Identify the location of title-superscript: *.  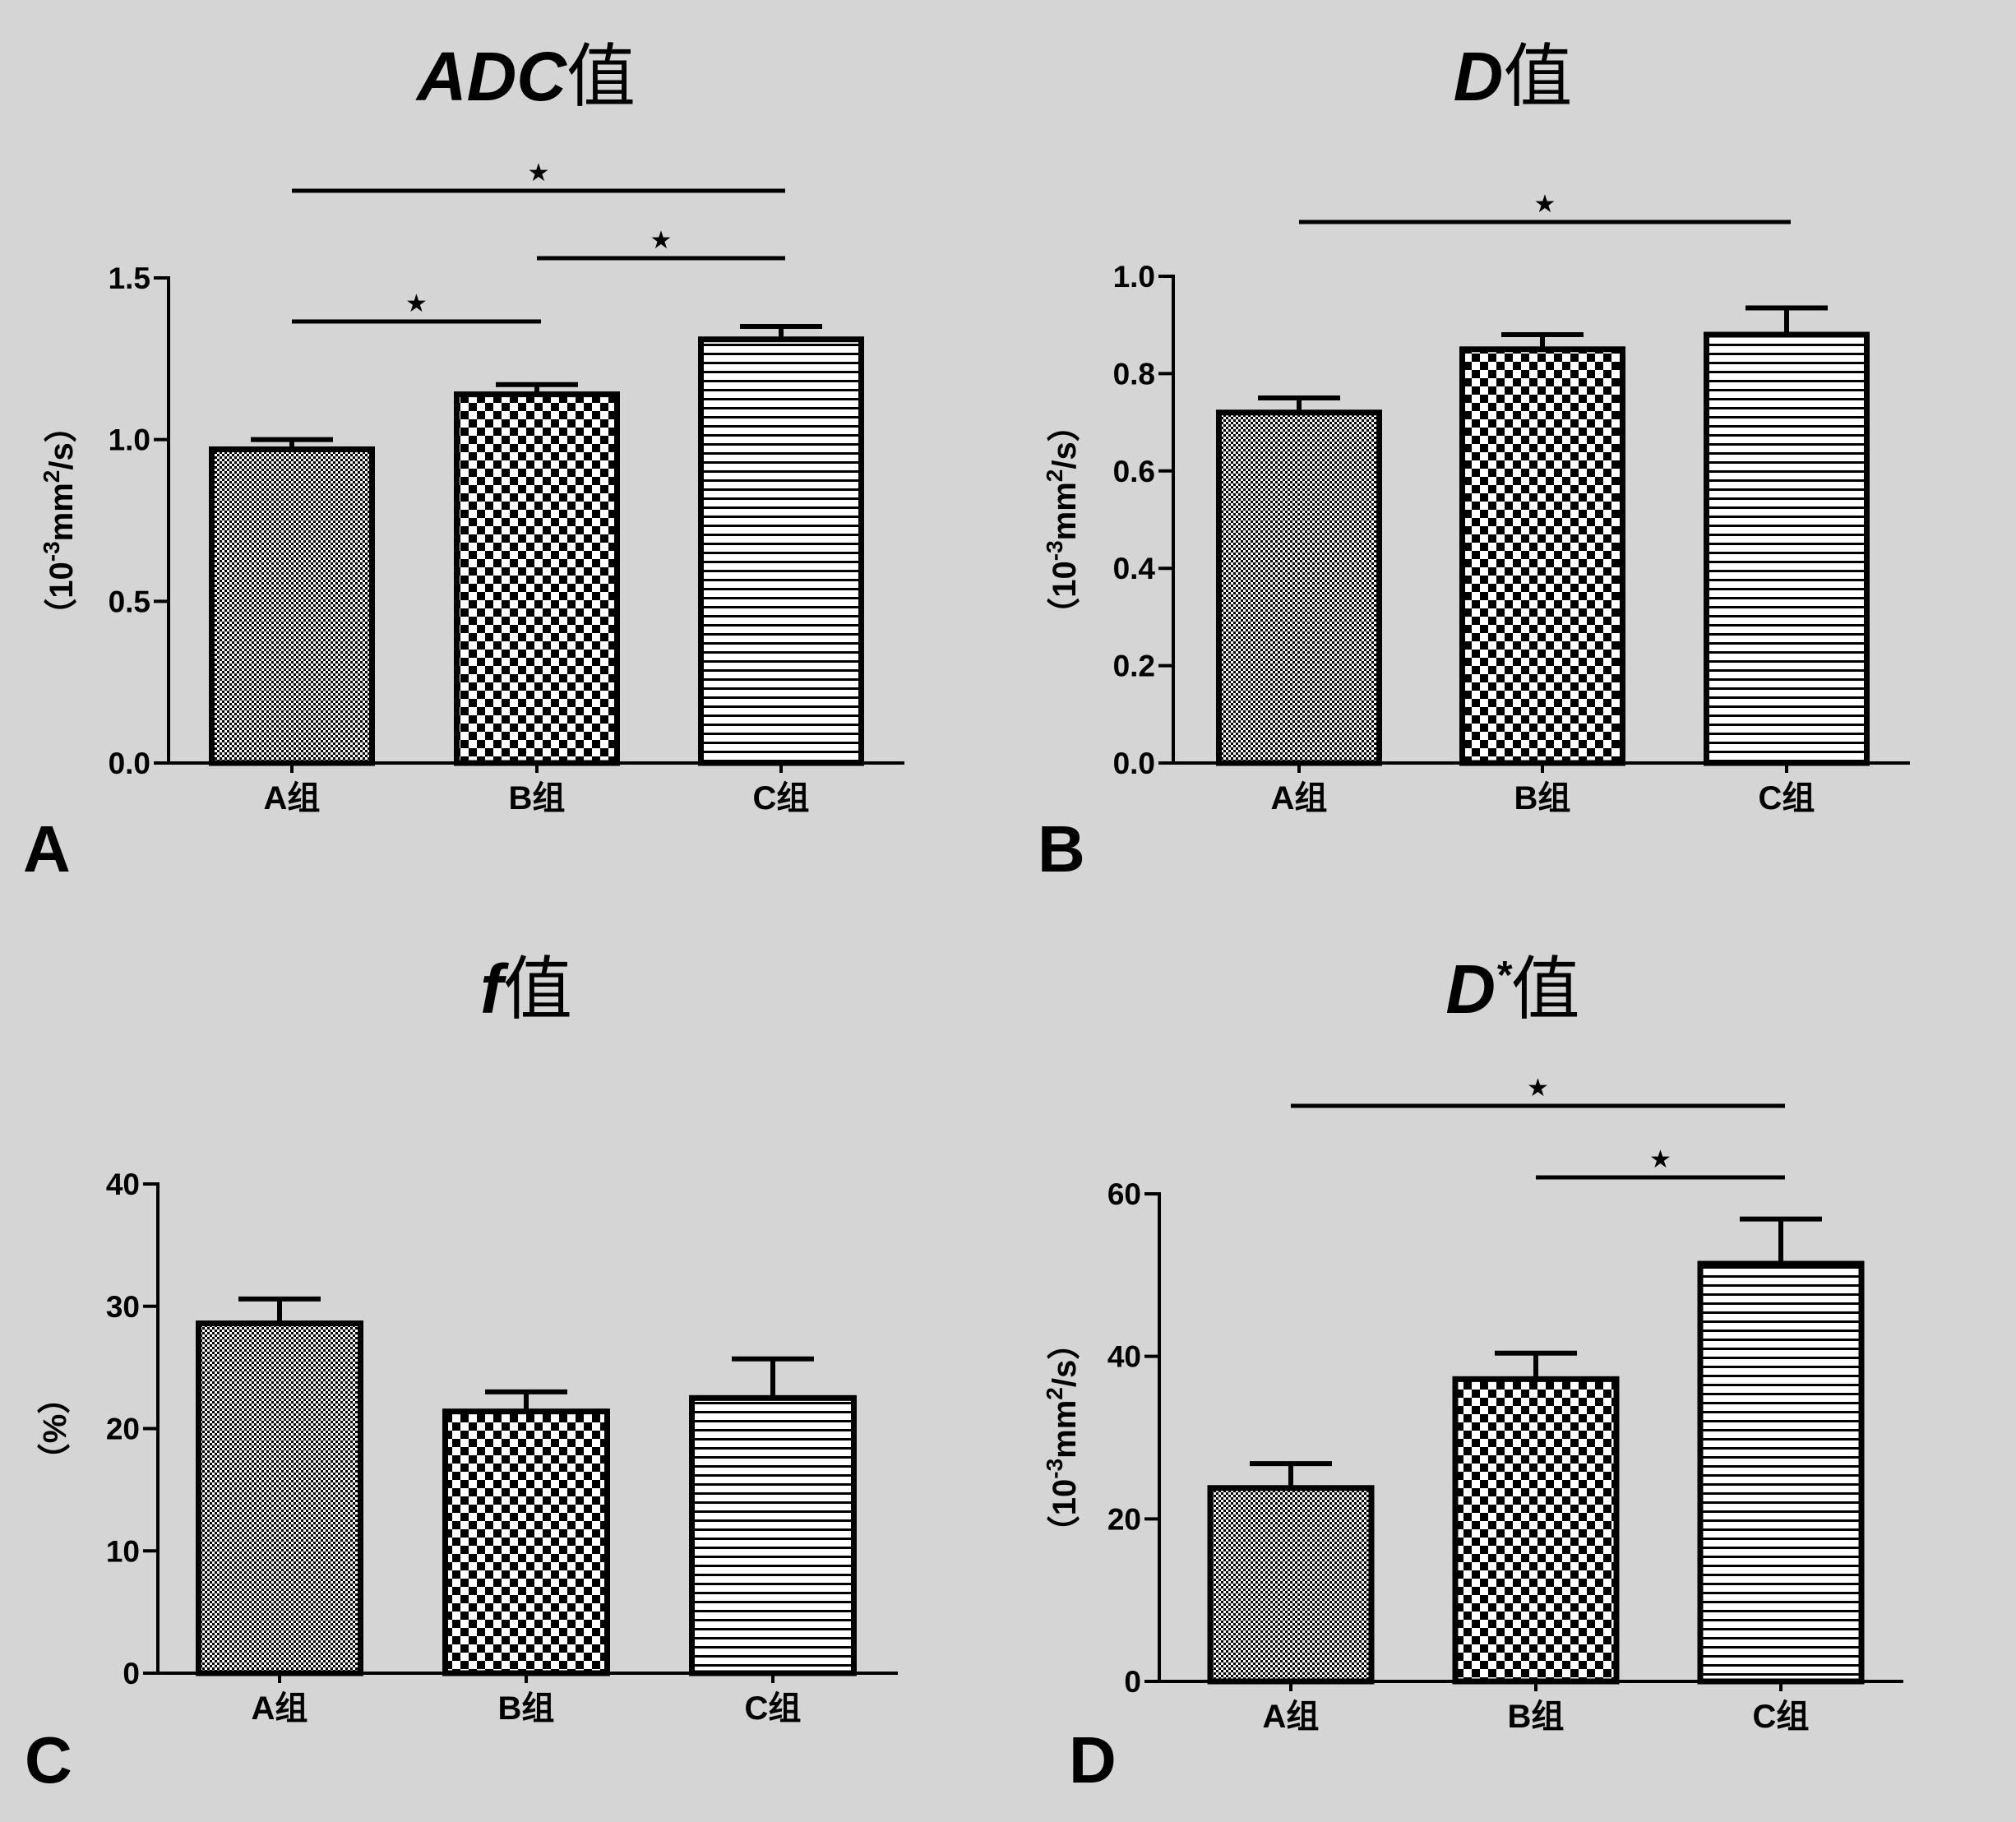
(1504, 975).